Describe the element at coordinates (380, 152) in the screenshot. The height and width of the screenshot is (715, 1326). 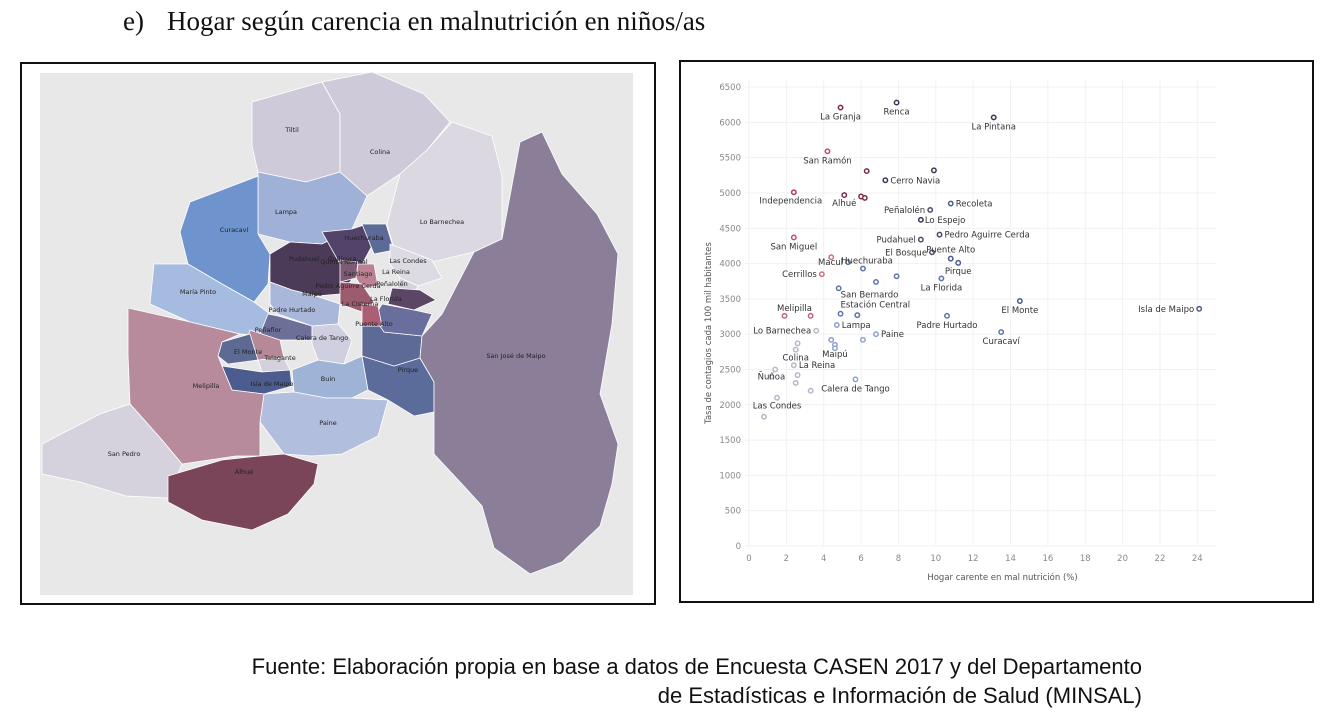
I see `commune-label-colina: Colina` at that location.